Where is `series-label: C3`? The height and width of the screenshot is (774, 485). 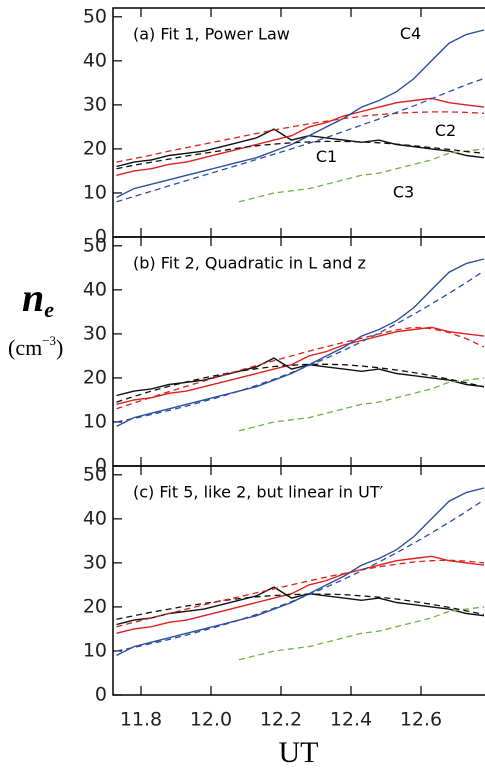
series-label: C3 is located at coordinates (403, 191).